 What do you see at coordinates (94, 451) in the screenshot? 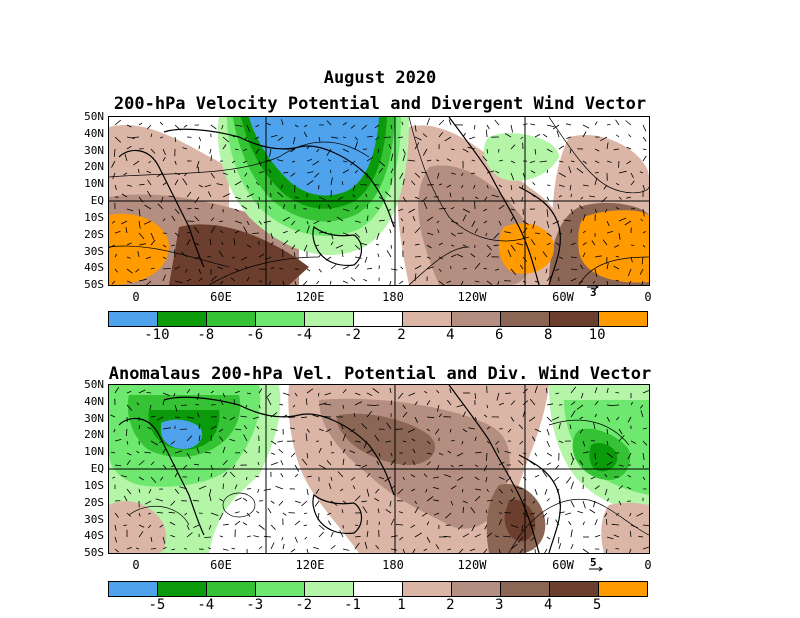
I see `lat-label-10n: 10N` at bounding box center [94, 451].